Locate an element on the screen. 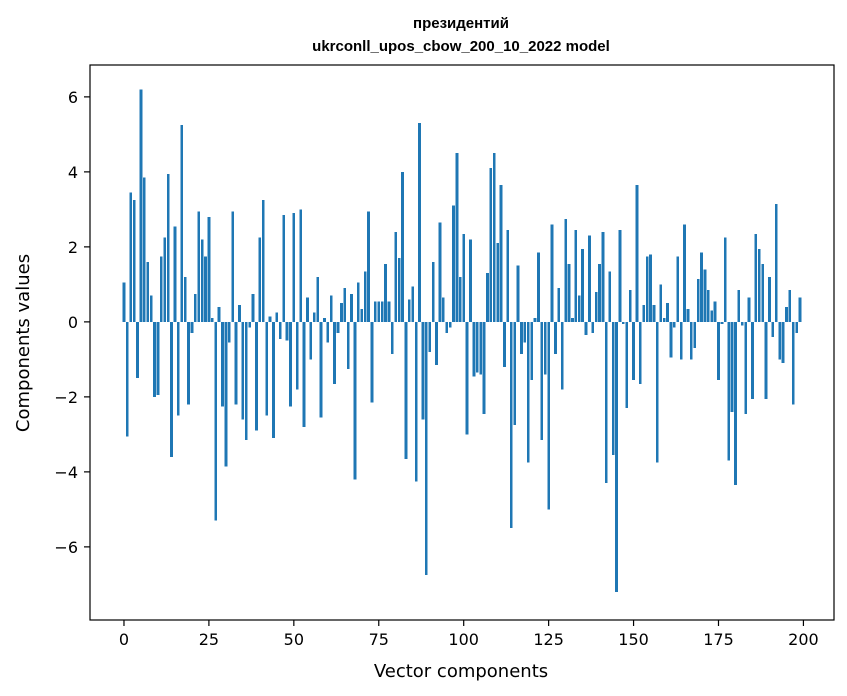 The width and height of the screenshot is (847, 696). y-tick-label: −2 is located at coordinates (66, 397).